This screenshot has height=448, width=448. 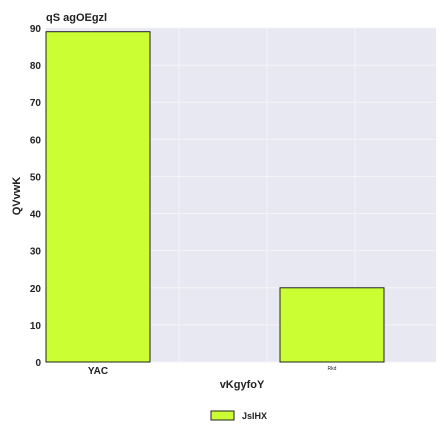 I want to click on x-axis-label: vKgyfoY, so click(x=242, y=385).